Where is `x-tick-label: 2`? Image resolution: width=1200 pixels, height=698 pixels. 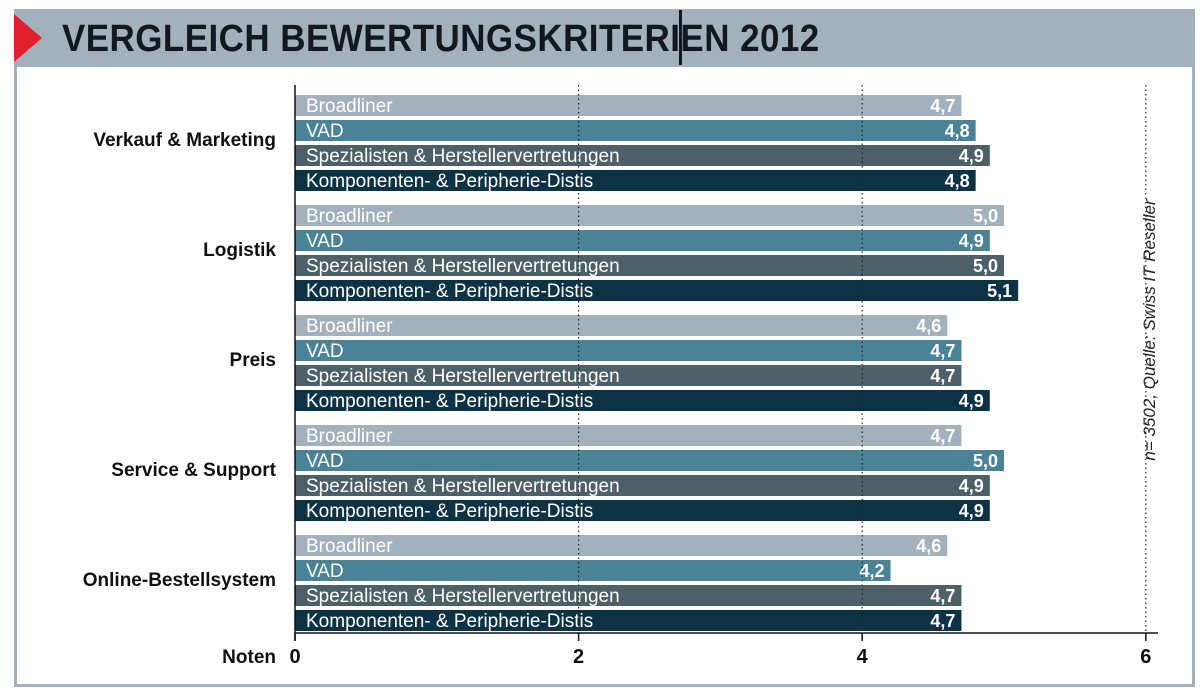 x-tick-label: 2 is located at coordinates (578, 657).